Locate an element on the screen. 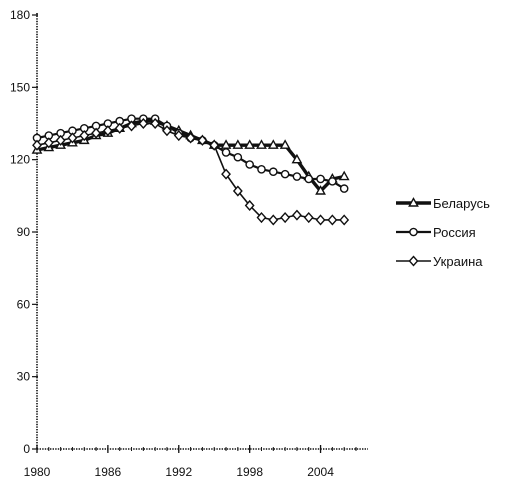 Image resolution: width=513 pixels, height=487 pixels. legend-label: Россия is located at coordinates (454, 232).